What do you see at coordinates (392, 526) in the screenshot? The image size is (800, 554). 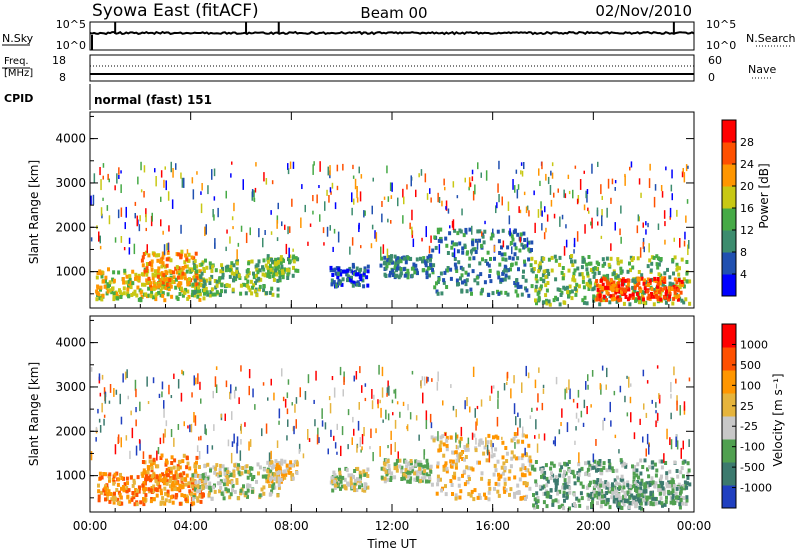 I see `time-tick-label: 12:00` at bounding box center [392, 526].